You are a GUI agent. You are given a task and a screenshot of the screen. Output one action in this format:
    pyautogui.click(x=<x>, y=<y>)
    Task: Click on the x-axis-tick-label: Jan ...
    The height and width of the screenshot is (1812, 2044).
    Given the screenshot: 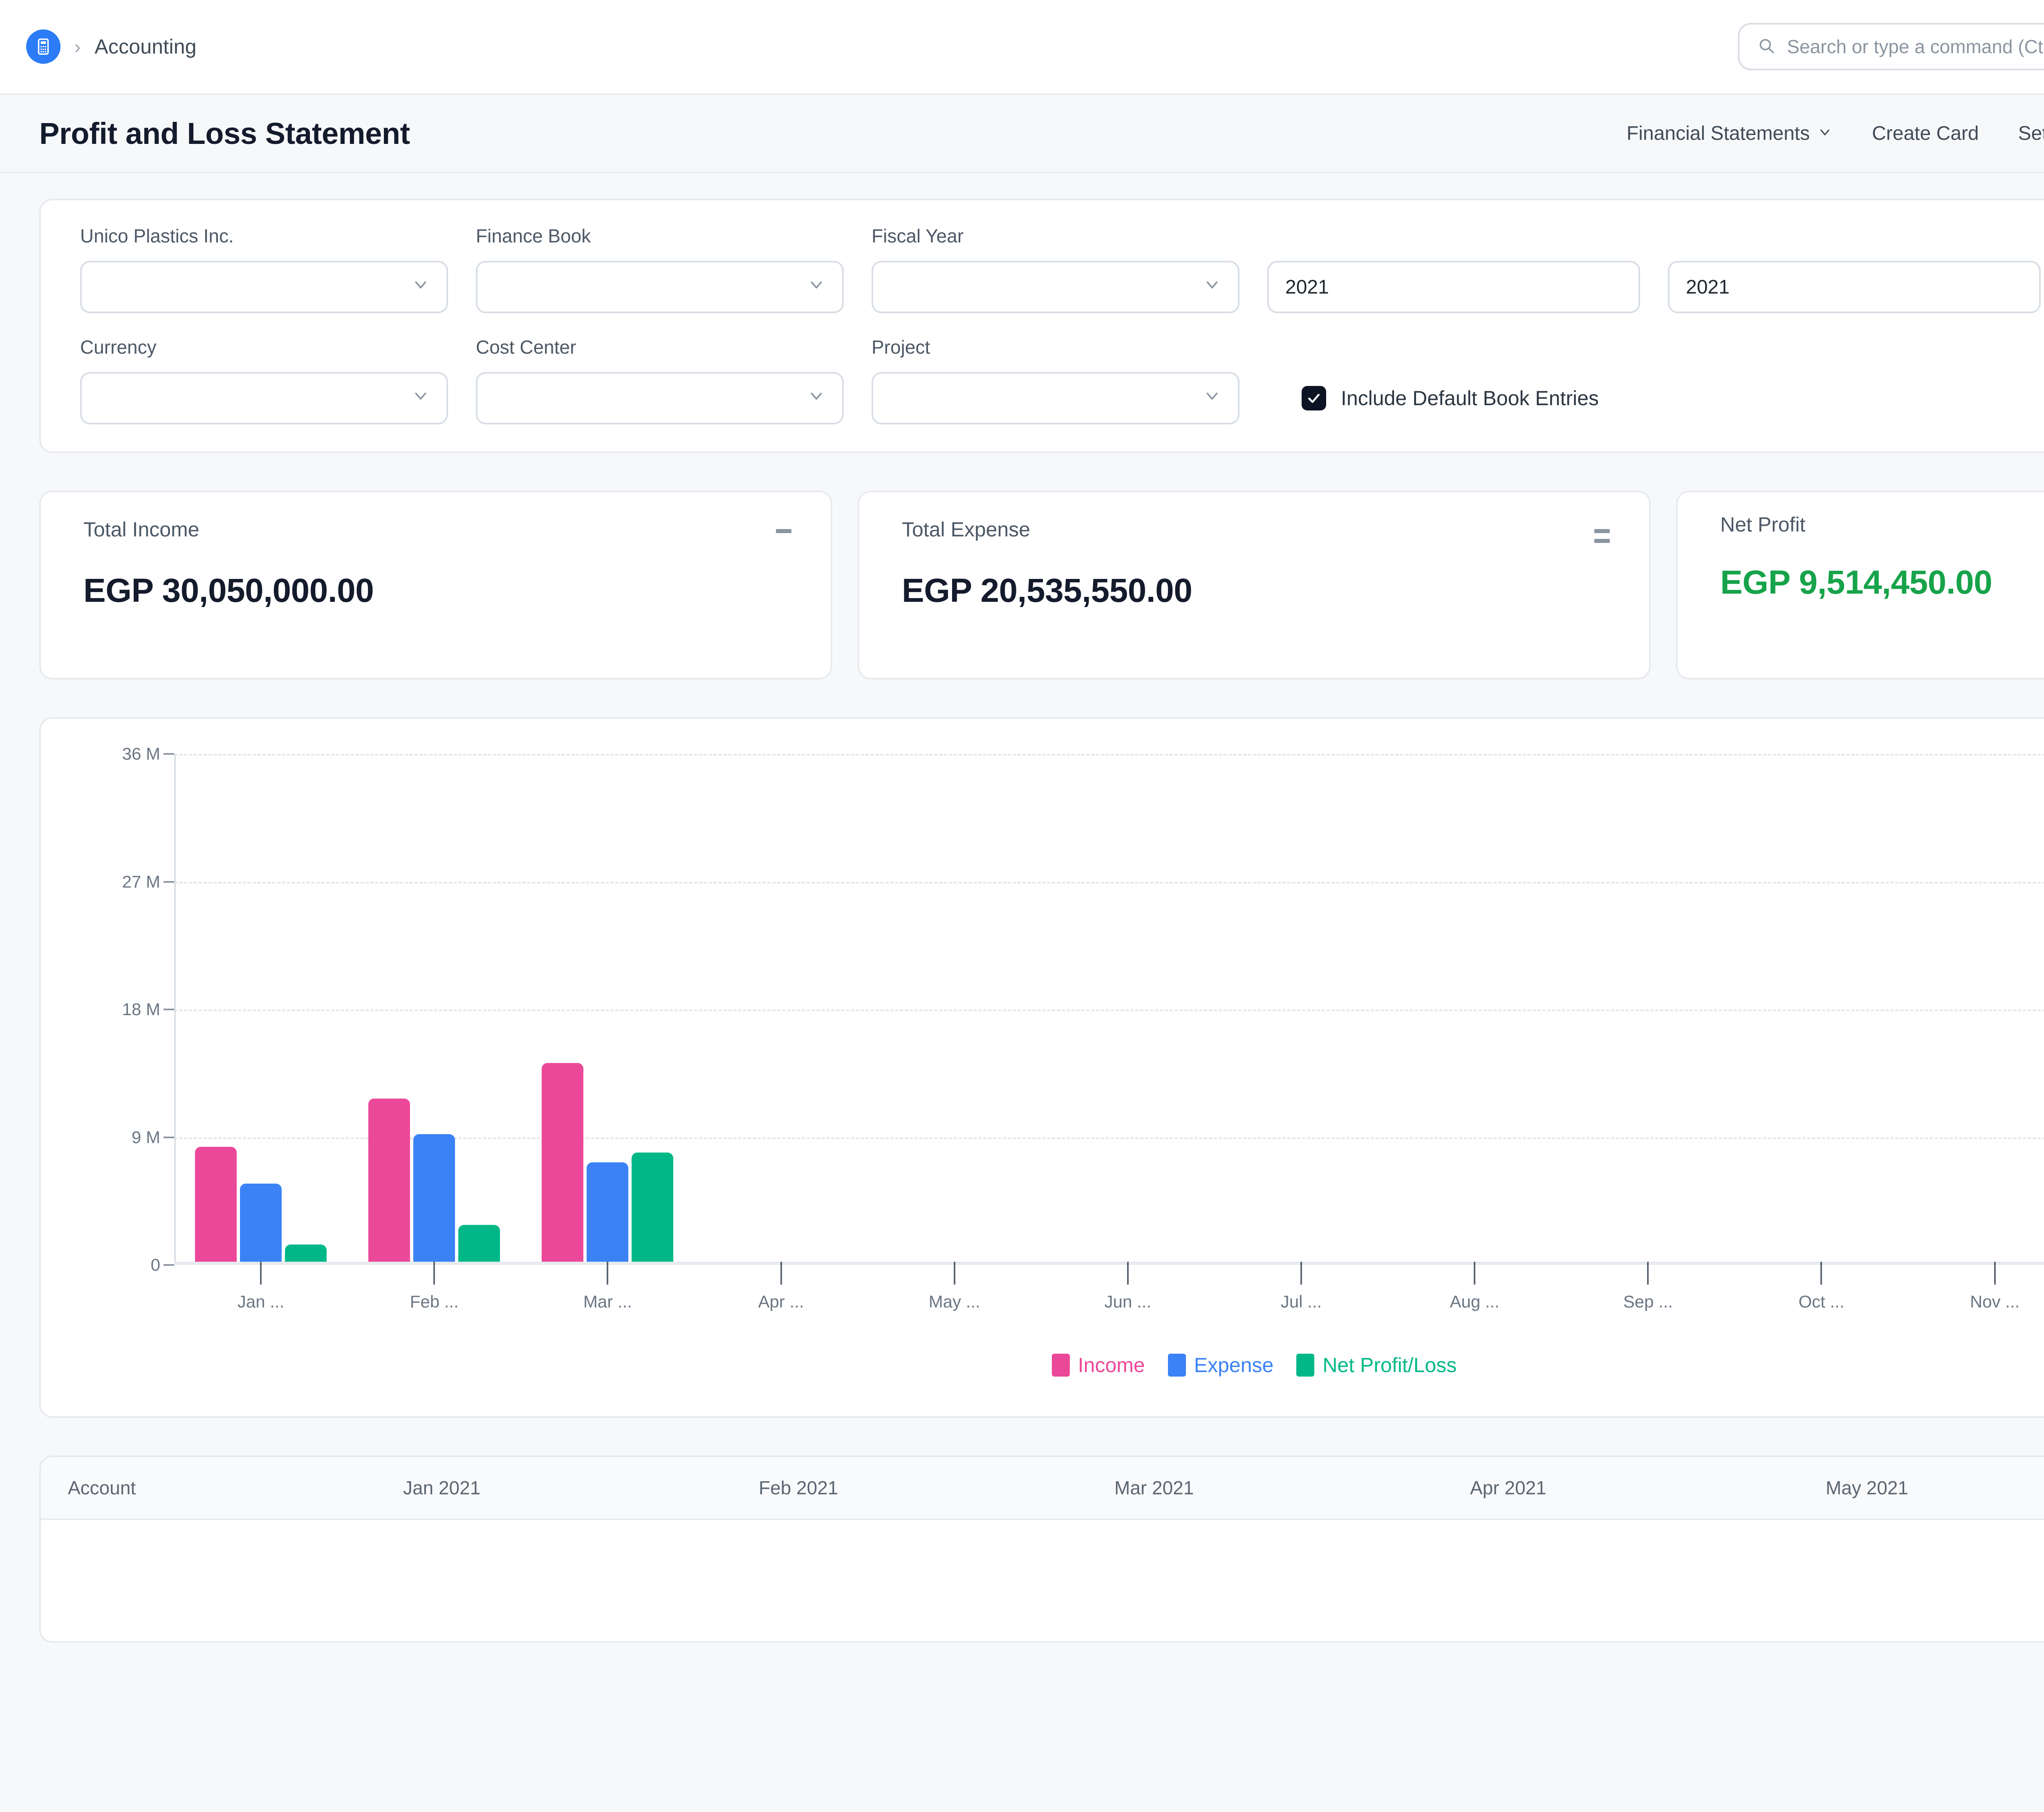 What is the action you would take?
    pyautogui.click(x=261, y=1301)
    